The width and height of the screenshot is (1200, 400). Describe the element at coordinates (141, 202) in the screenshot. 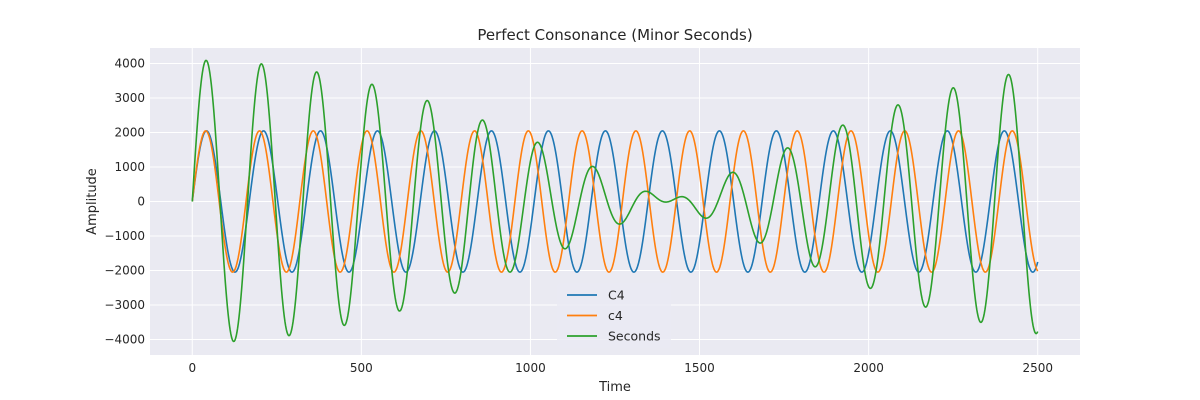

I see `y-tick-label: 0` at that location.